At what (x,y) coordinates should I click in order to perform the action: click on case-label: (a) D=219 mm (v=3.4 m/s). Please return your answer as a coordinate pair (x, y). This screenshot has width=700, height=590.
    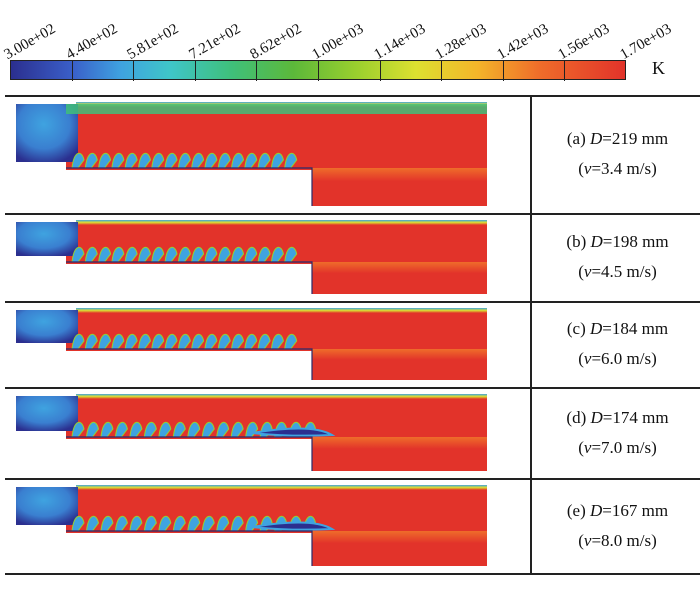
    Looking at the image, I should click on (617, 154).